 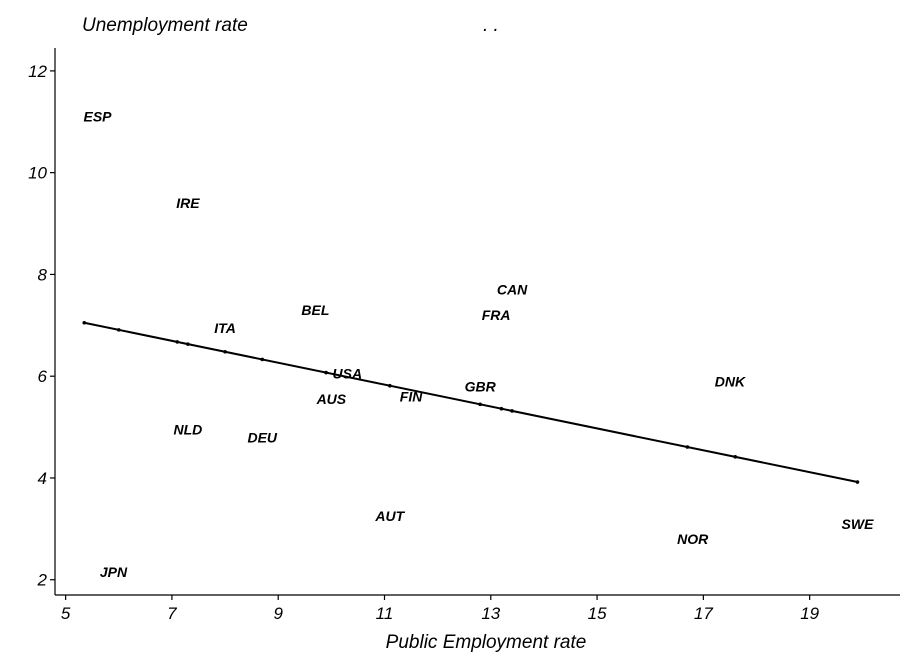 What do you see at coordinates (98, 117) in the screenshot?
I see `point-label-esp: ESP` at bounding box center [98, 117].